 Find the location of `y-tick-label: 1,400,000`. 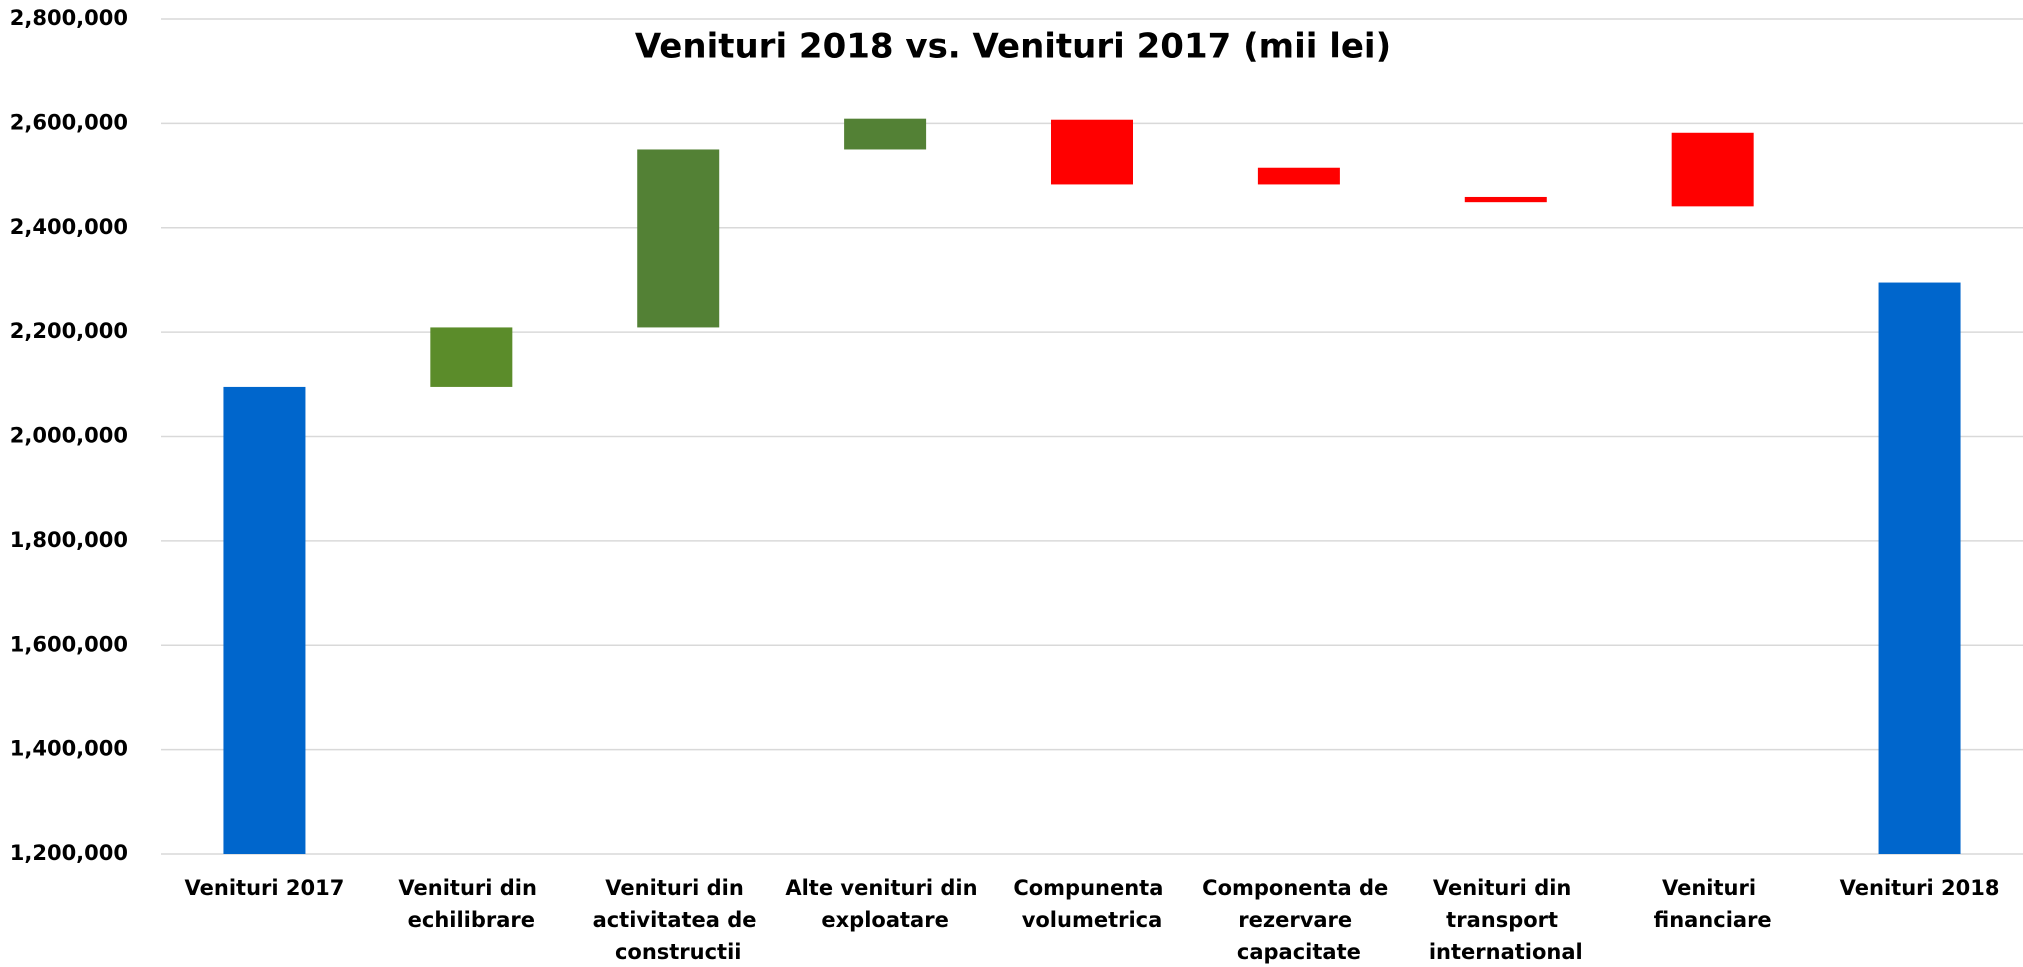

y-tick-label: 1,400,000 is located at coordinates (69, 749).